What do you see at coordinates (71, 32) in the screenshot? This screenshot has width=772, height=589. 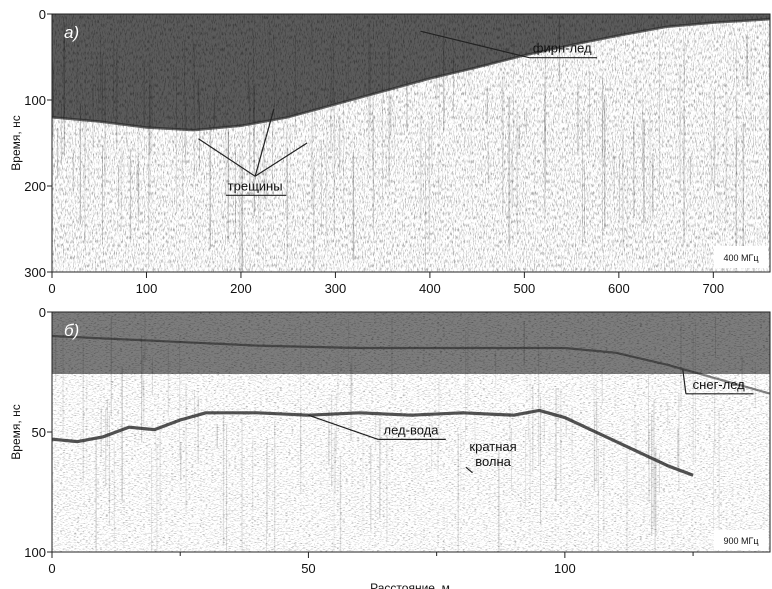 I see `panel-a-label: а)` at bounding box center [71, 32].